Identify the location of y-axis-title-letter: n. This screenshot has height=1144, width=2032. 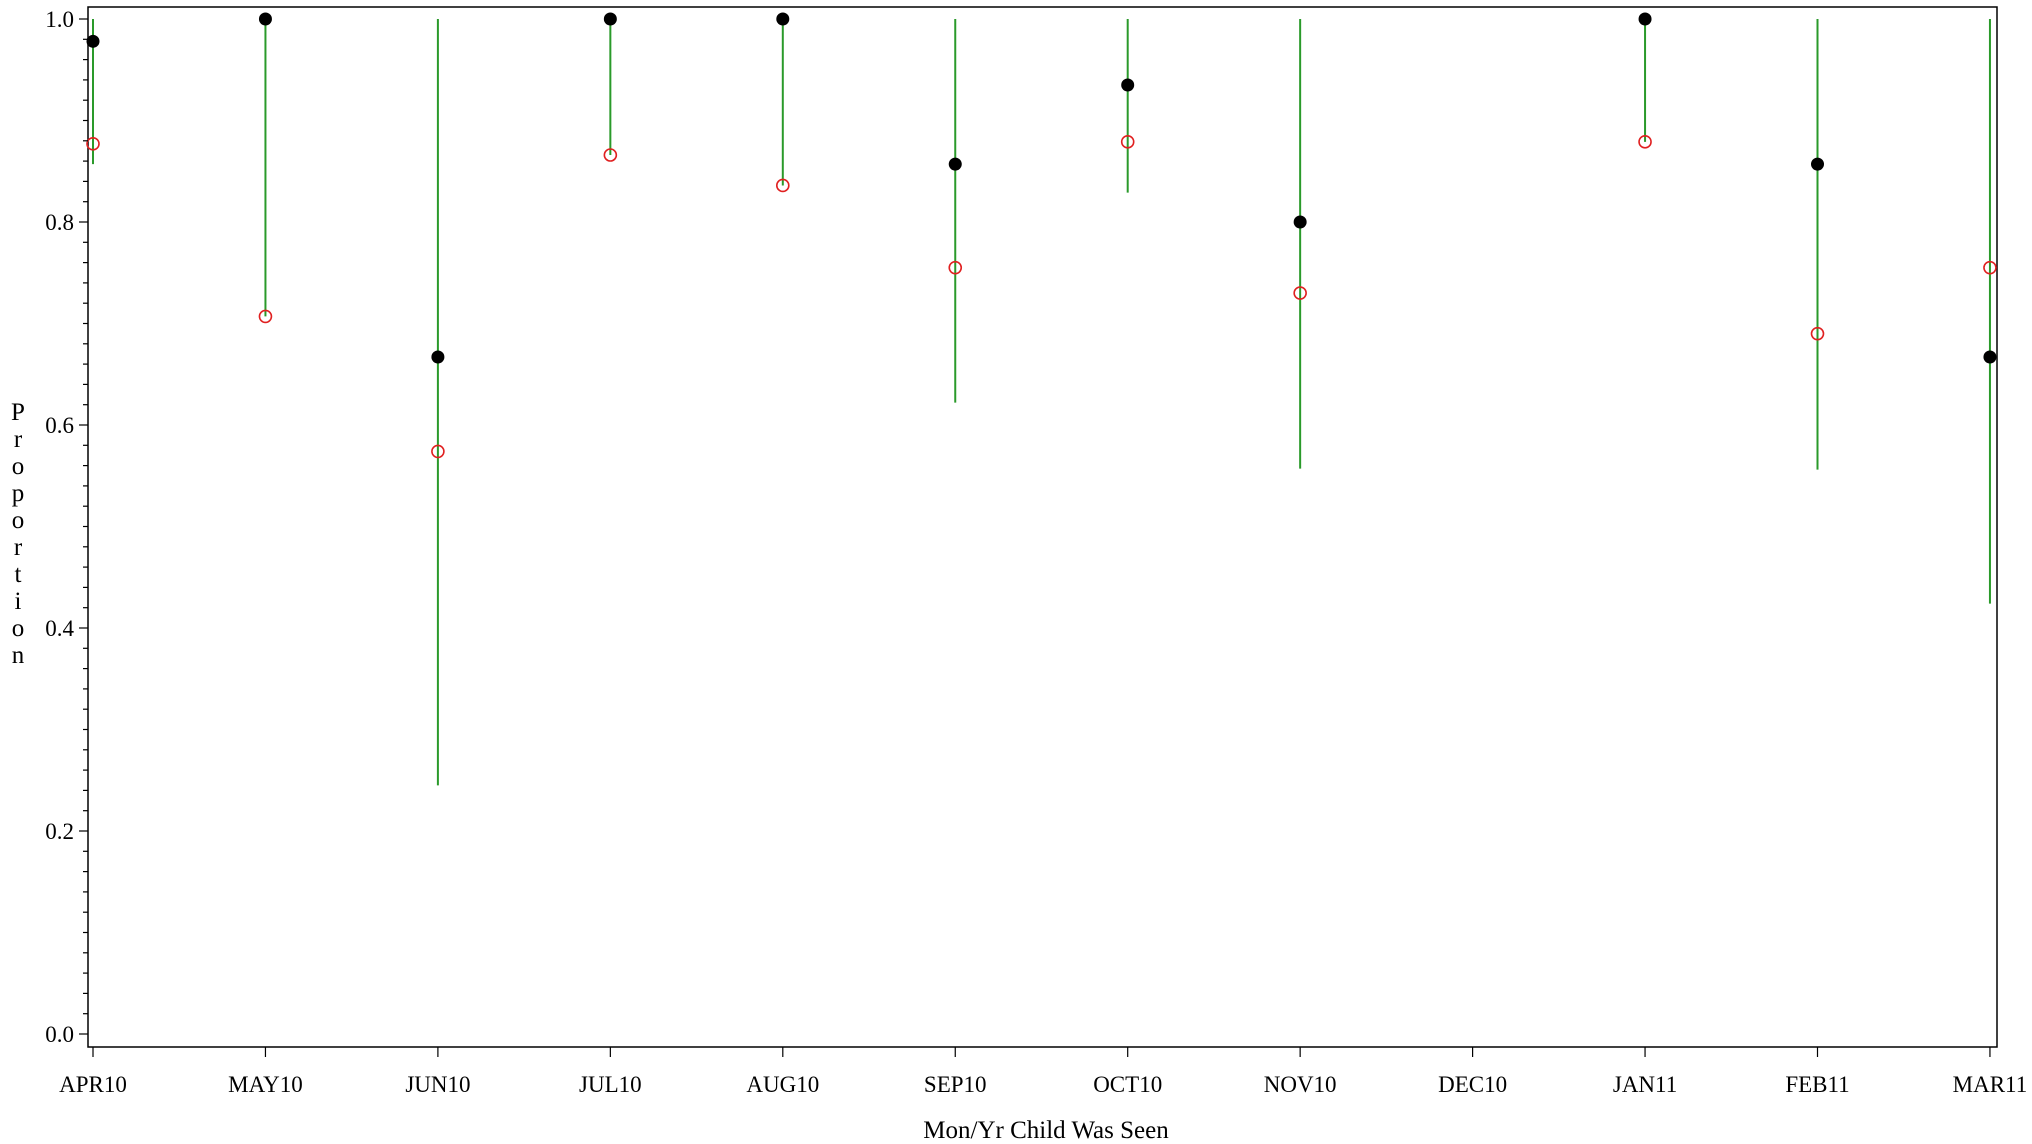
(18, 655).